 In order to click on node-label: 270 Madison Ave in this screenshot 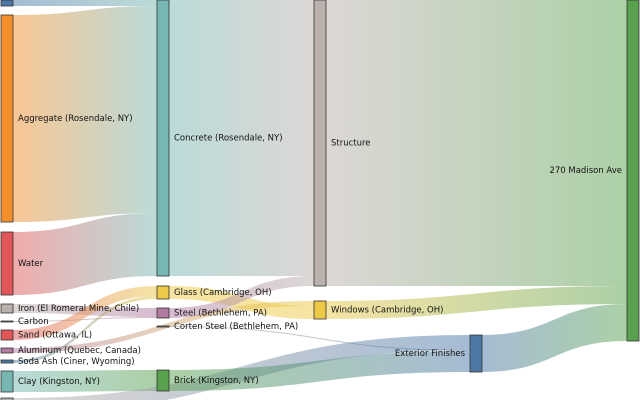, I will do `click(585, 171)`.